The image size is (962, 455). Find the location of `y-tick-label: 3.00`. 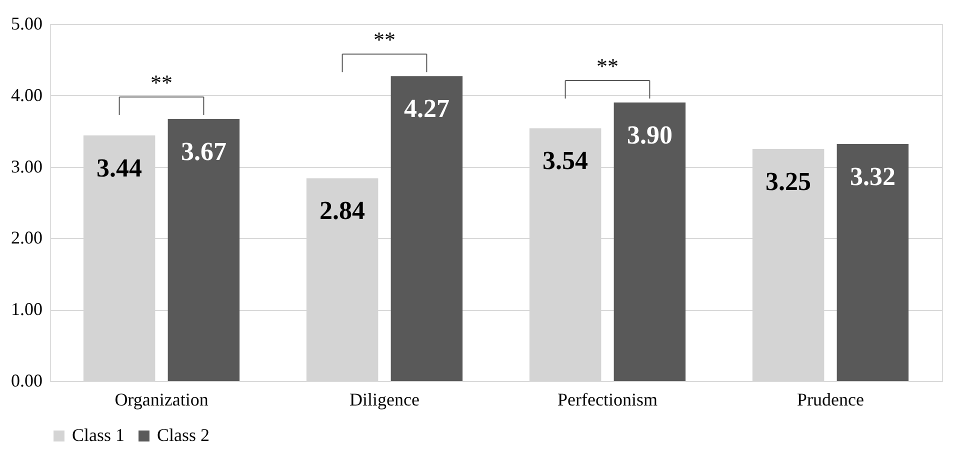

y-tick-label: 3.00 is located at coordinates (26, 166).